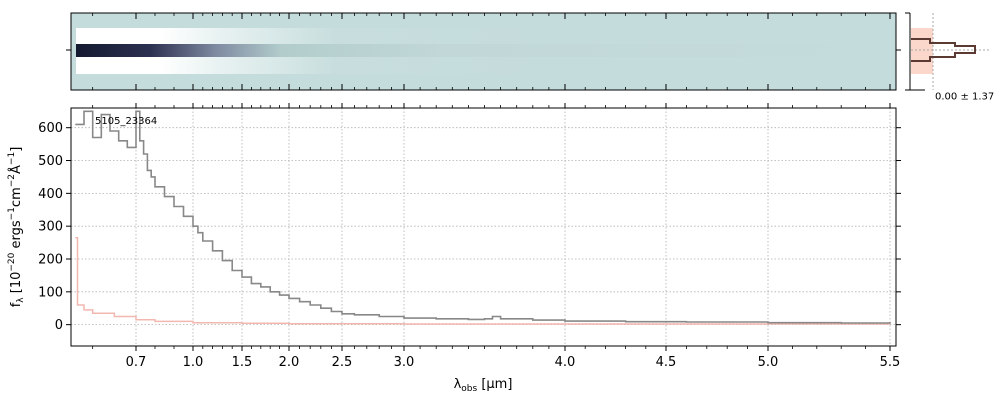 The width and height of the screenshot is (1000, 400). Describe the element at coordinates (890, 362) in the screenshot. I see `x-tick-label: 5.5` at that location.